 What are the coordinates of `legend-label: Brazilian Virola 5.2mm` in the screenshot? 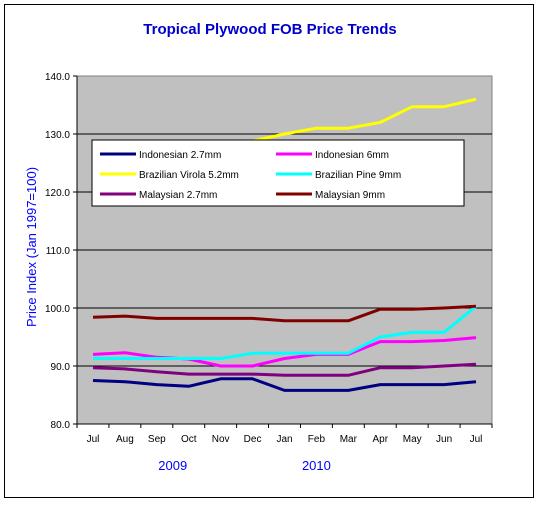 It's located at (189, 175).